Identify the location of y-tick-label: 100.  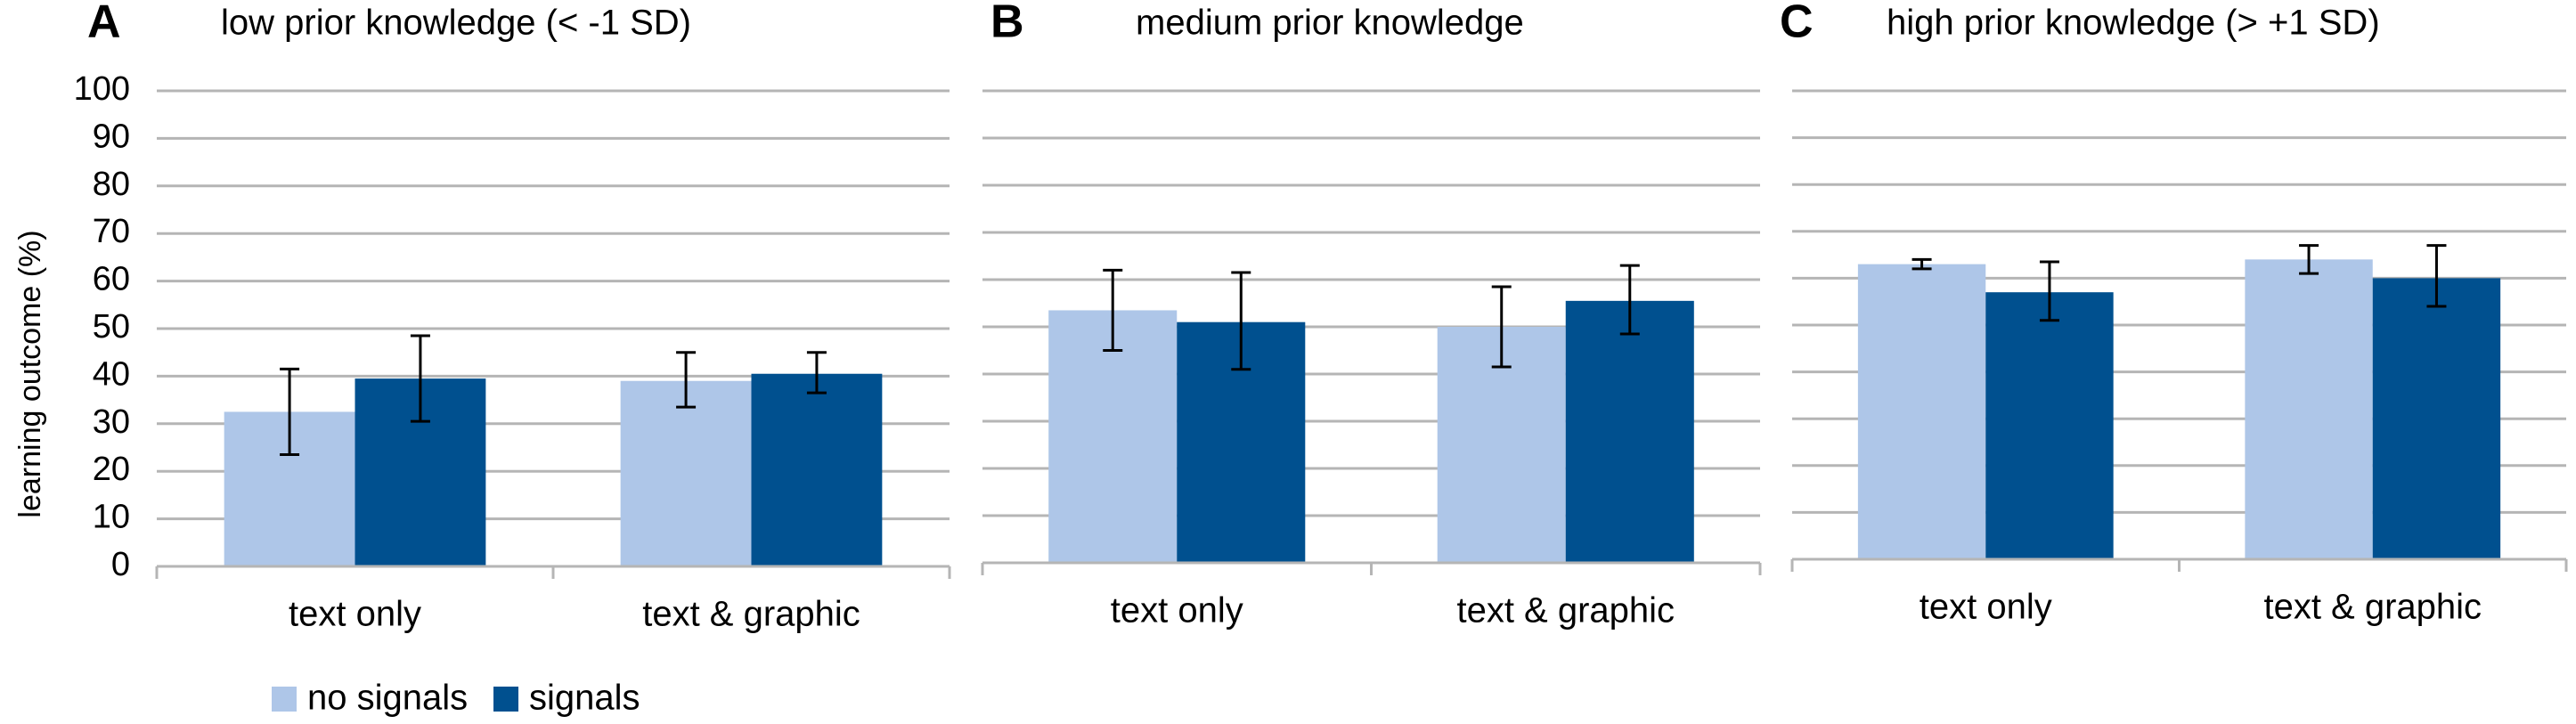
(102, 89).